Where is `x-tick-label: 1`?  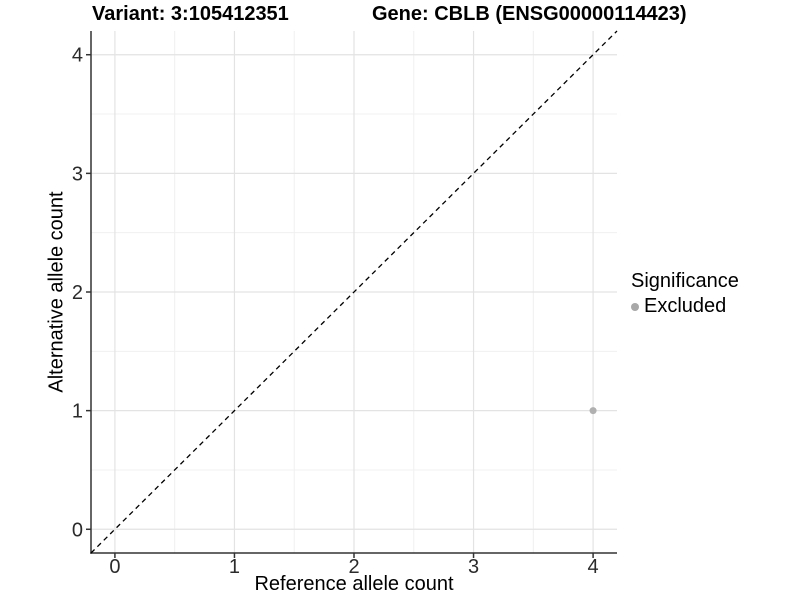 x-tick-label: 1 is located at coordinates (234, 567).